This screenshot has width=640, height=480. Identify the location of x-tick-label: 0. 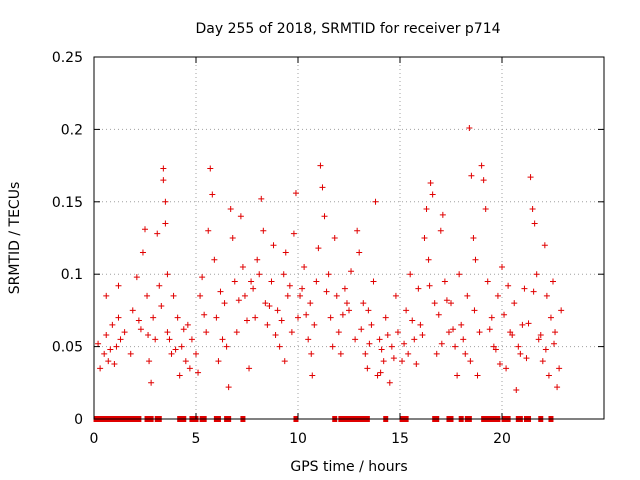
(94, 439).